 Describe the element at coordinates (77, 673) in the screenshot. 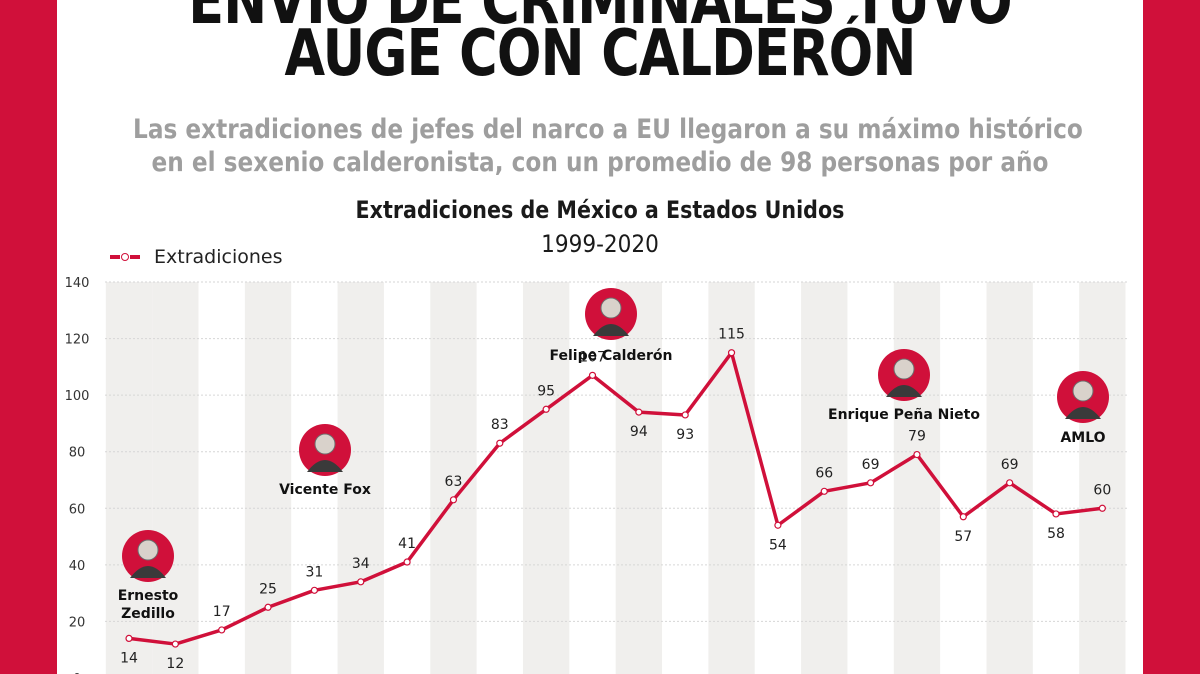

I see `y-tick-label: 0` at that location.